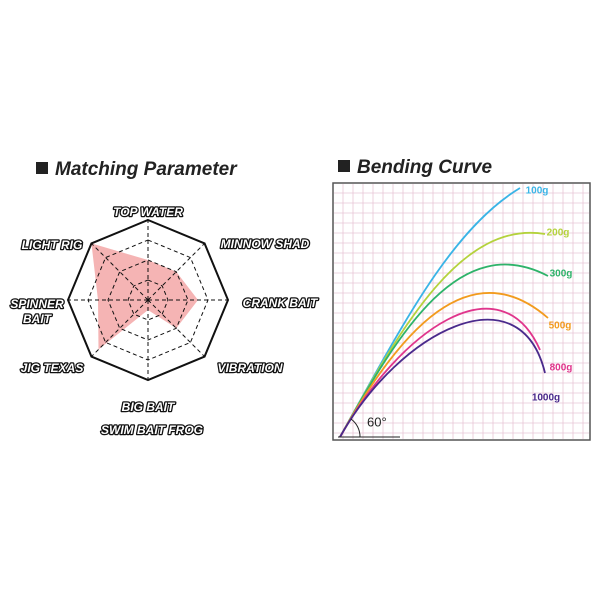 The height and width of the screenshot is (600, 600). What do you see at coordinates (146, 169) in the screenshot?
I see `radar-title: Matching Parameter` at bounding box center [146, 169].